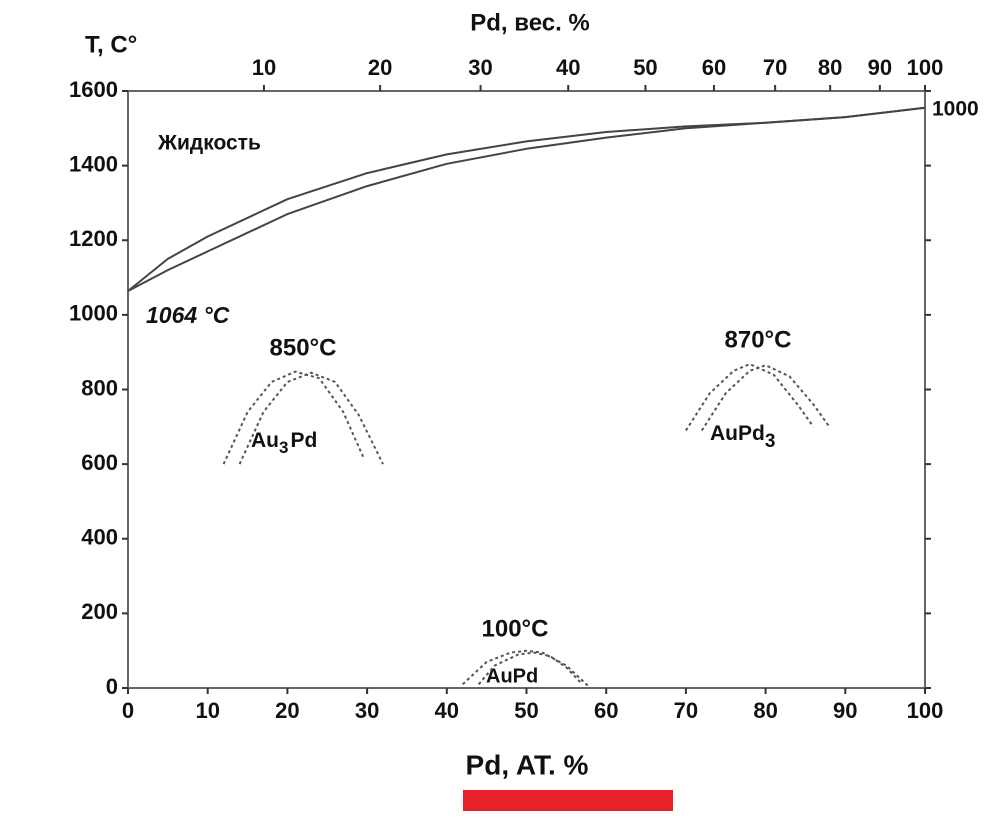 The width and height of the screenshot is (1004, 822). Describe the element at coordinates (93, 163) in the screenshot. I see `y-tick-label: 1400` at that location.